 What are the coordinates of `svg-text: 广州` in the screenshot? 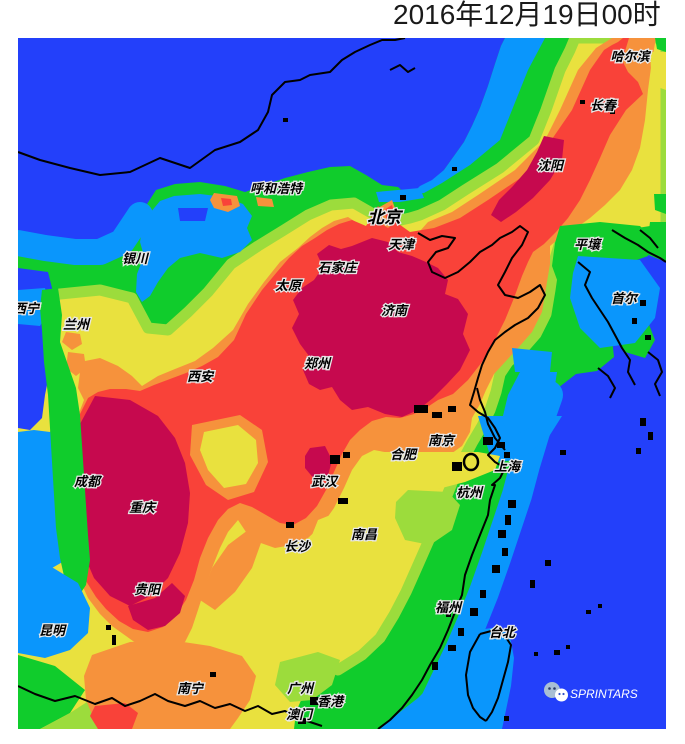 It's located at (301, 687).